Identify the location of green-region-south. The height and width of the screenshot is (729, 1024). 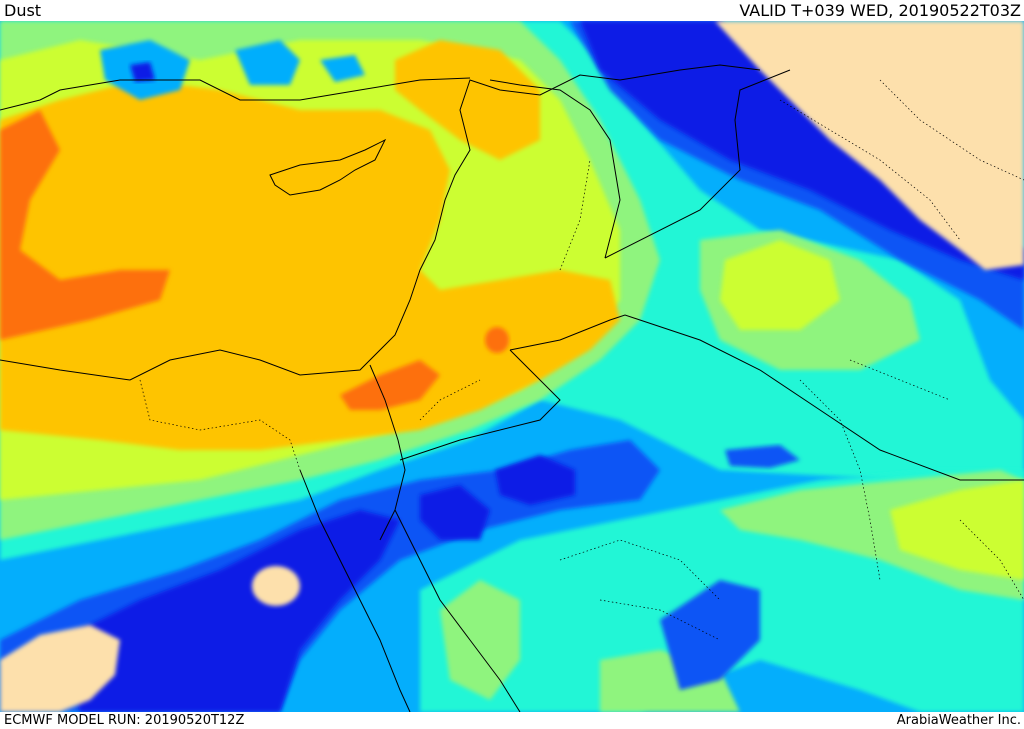
(480, 640).